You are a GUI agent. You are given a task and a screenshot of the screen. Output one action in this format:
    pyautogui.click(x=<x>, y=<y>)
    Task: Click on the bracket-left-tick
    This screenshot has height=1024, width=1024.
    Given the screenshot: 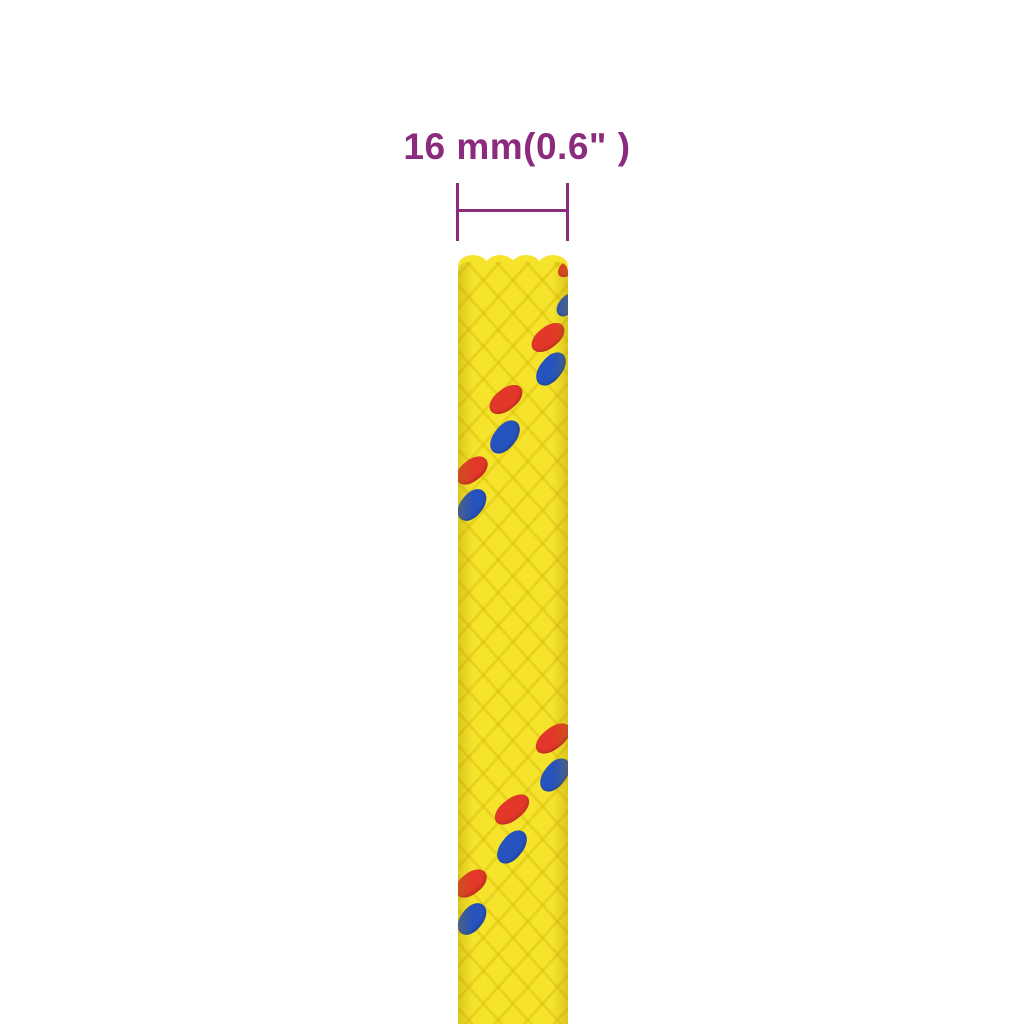 What is the action you would take?
    pyautogui.click(x=457, y=212)
    